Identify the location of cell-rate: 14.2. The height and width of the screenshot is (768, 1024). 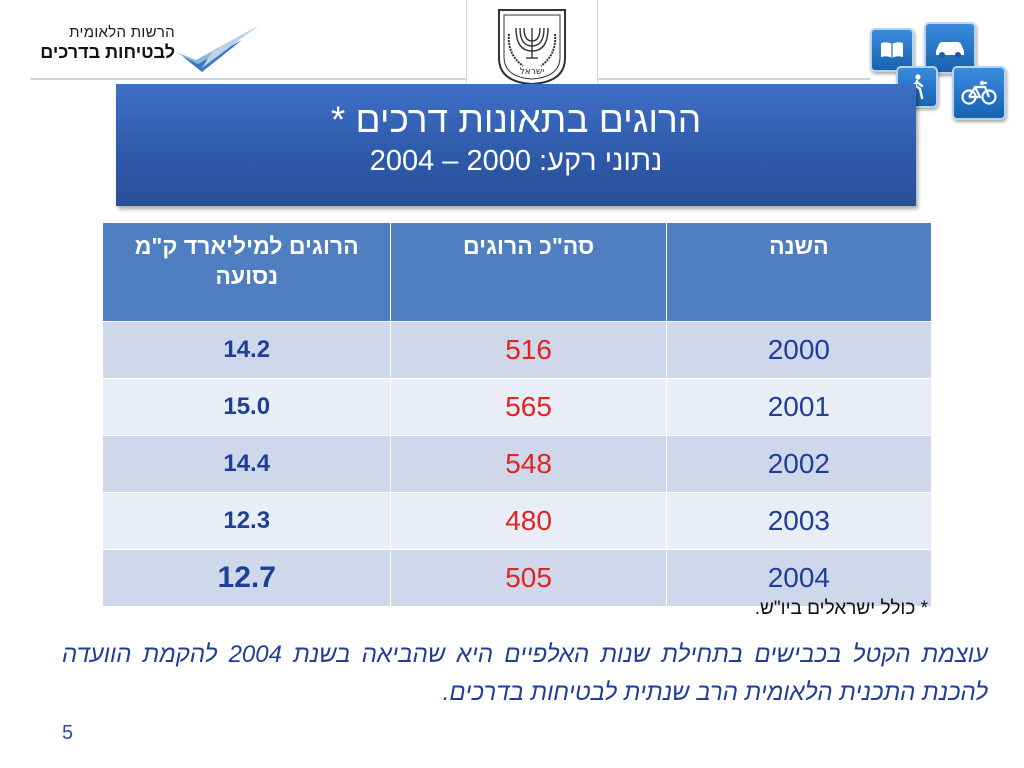
(246, 350).